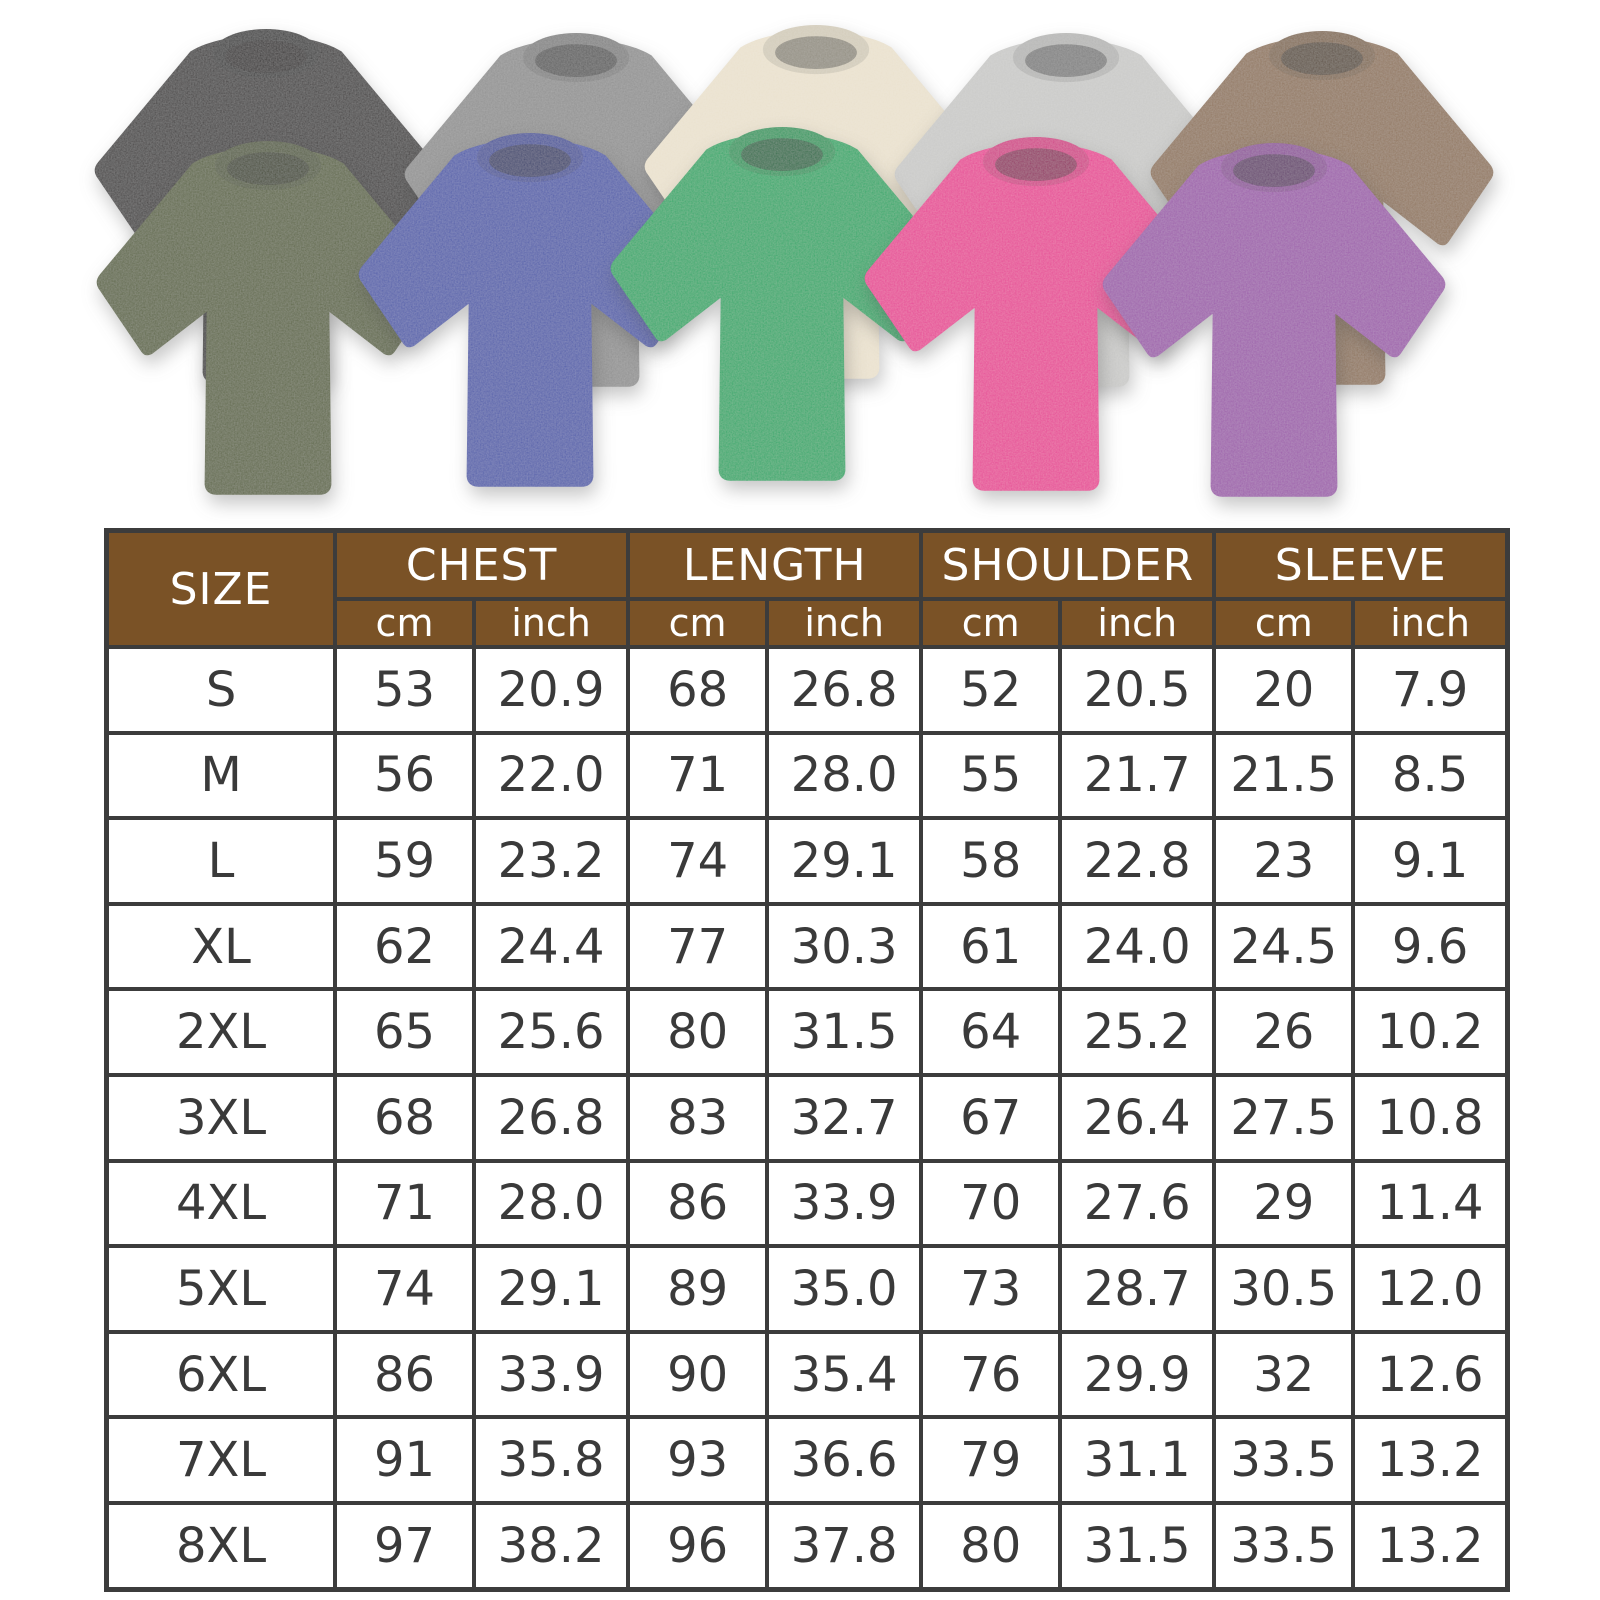  I want to click on measurement-value: 80, so click(698, 1032).